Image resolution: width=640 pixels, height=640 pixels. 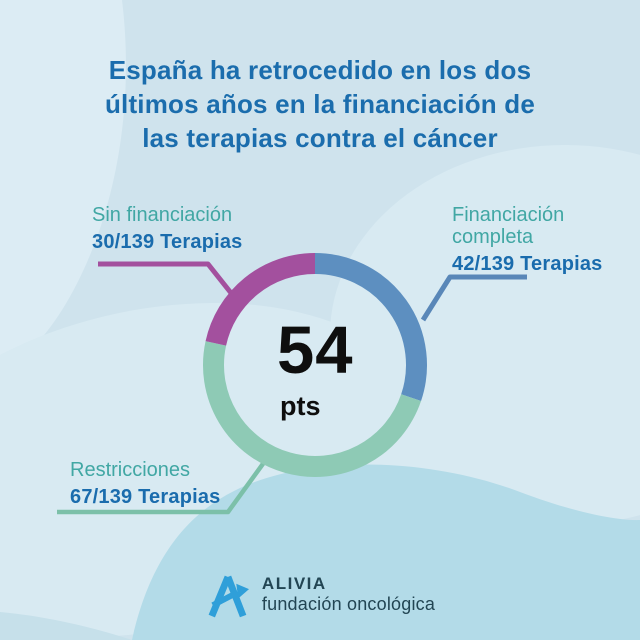 What do you see at coordinates (242, 591) in the screenshot?
I see `alivia-logo-arrowhead` at bounding box center [242, 591].